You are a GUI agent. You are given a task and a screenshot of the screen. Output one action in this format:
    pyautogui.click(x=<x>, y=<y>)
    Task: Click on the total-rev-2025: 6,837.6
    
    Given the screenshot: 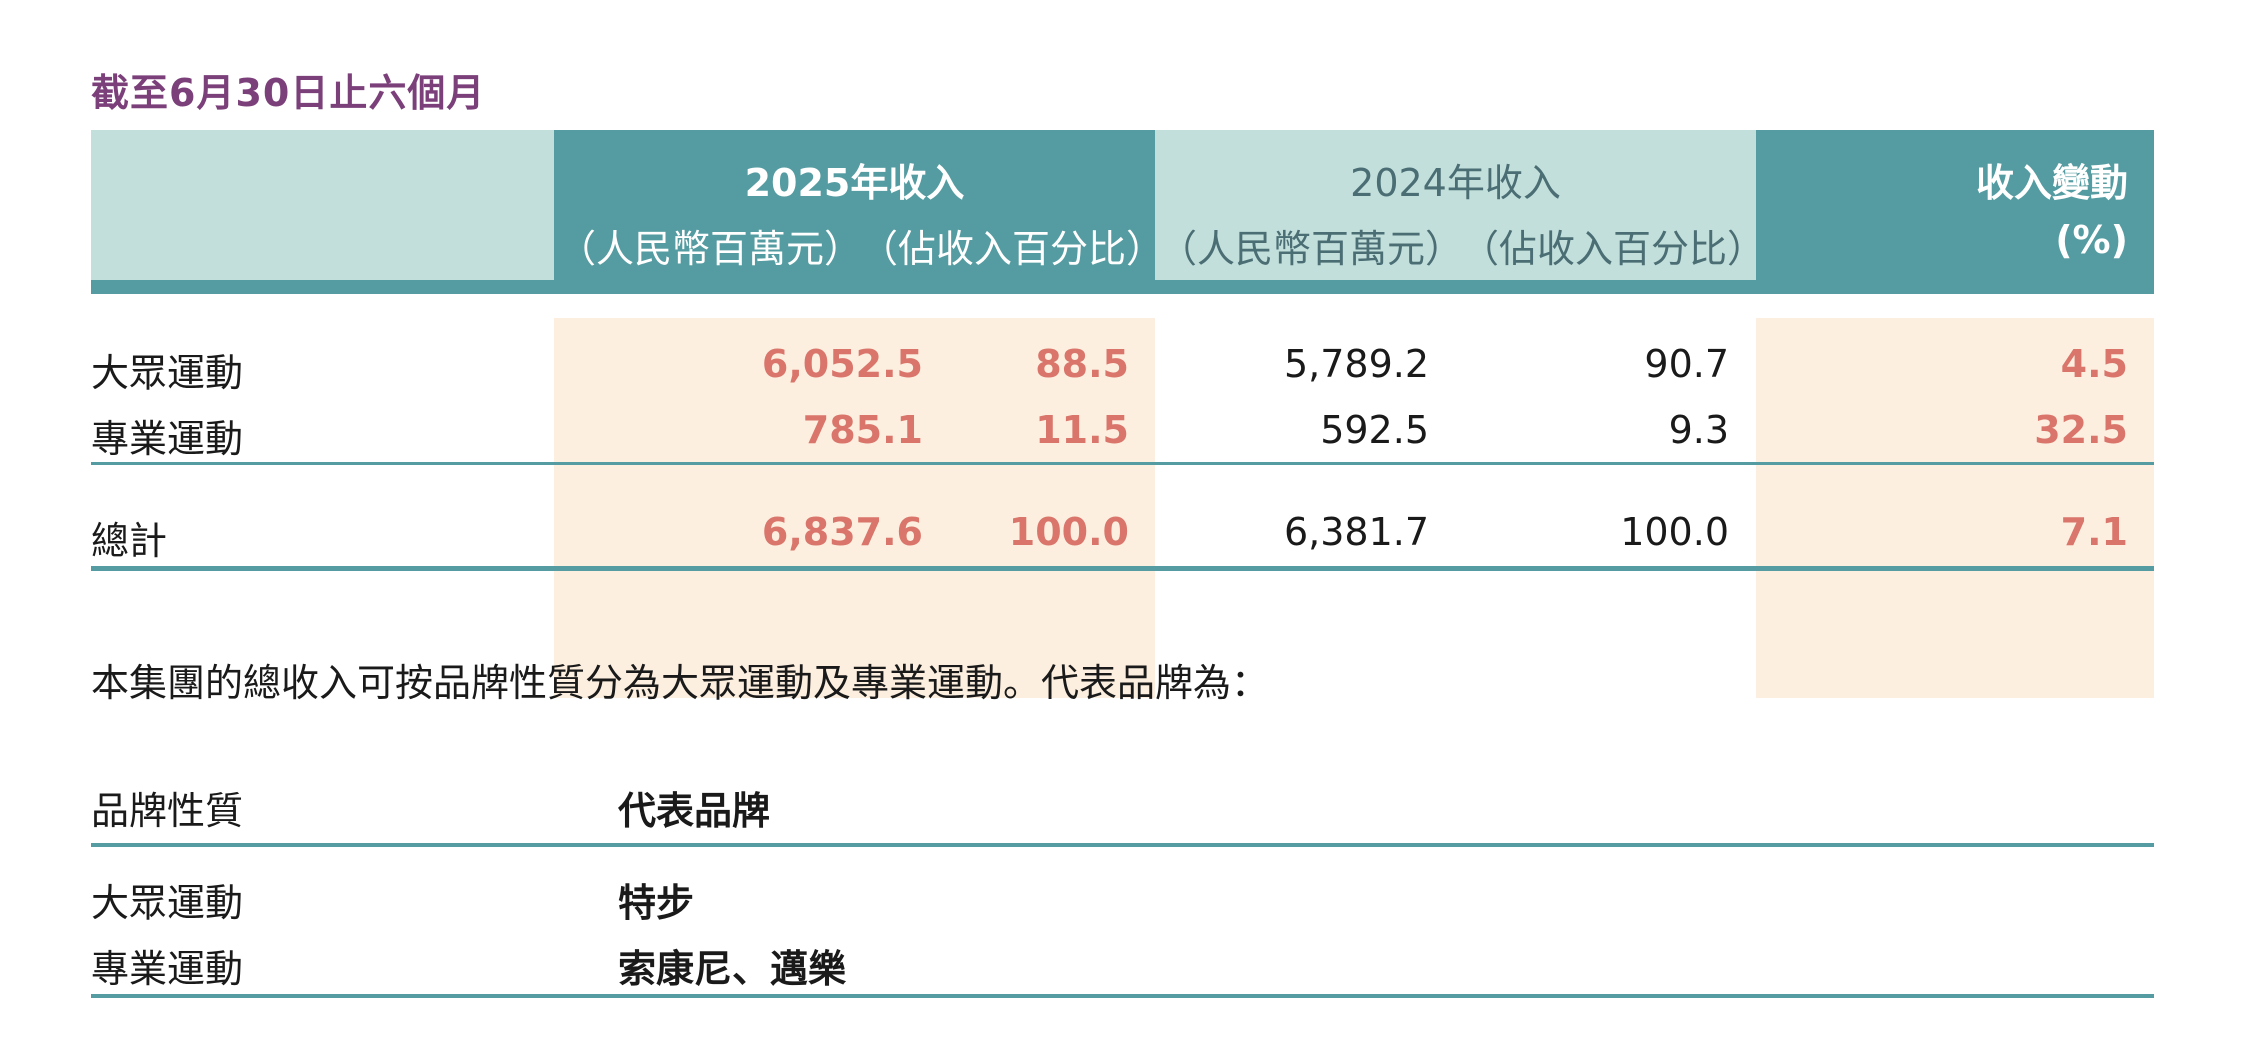 What is the action you would take?
    pyautogui.click(x=842, y=532)
    